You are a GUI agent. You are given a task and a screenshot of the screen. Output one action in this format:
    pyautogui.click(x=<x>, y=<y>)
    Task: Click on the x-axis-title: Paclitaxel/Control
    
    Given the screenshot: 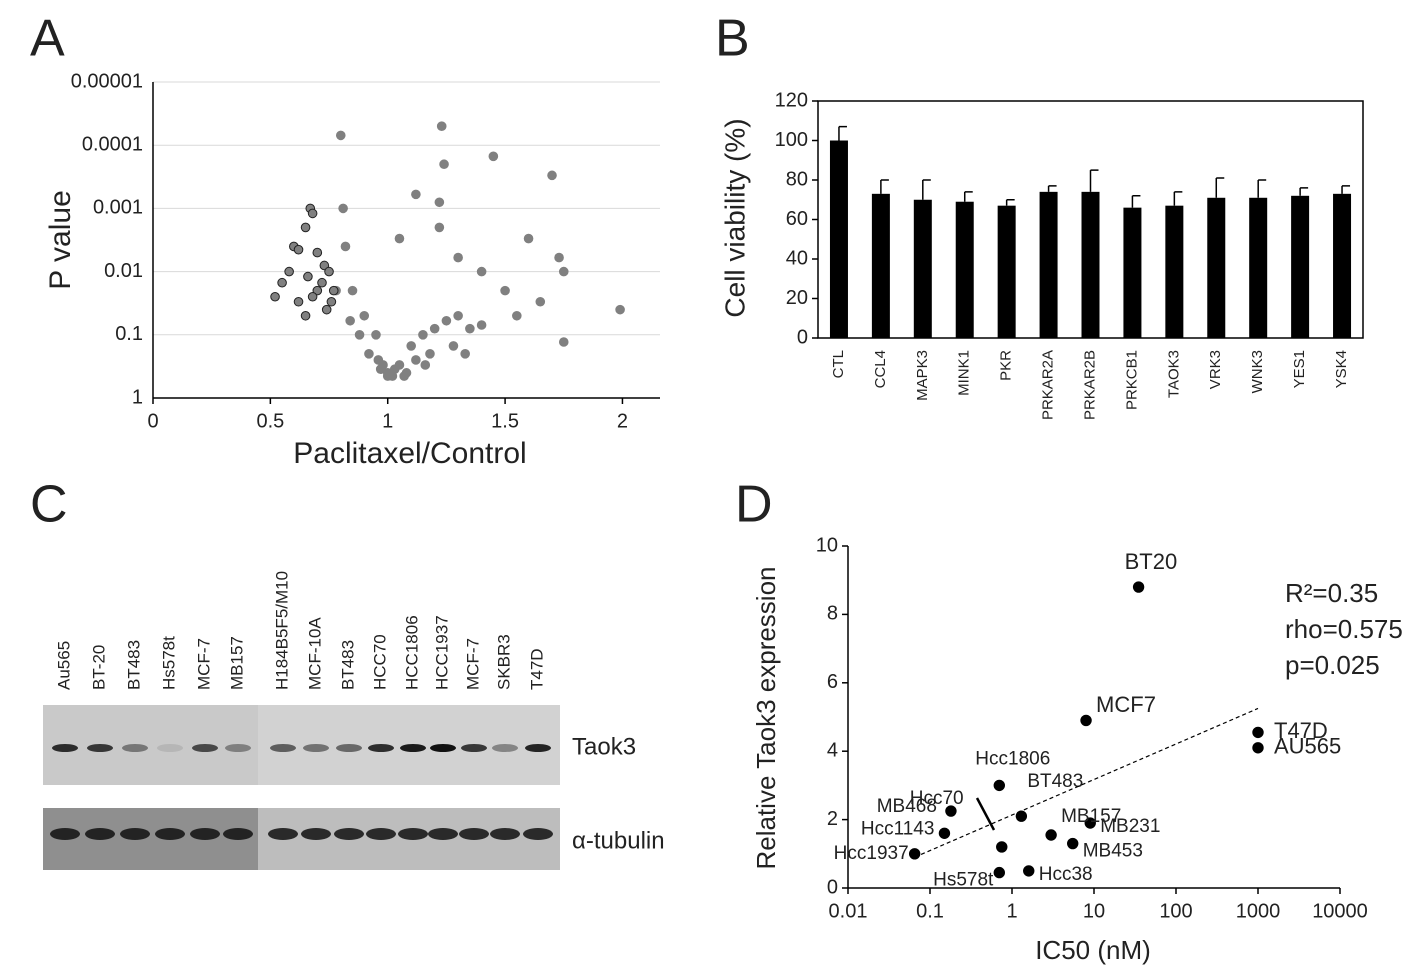 What is the action you would take?
    pyautogui.click(x=409, y=453)
    